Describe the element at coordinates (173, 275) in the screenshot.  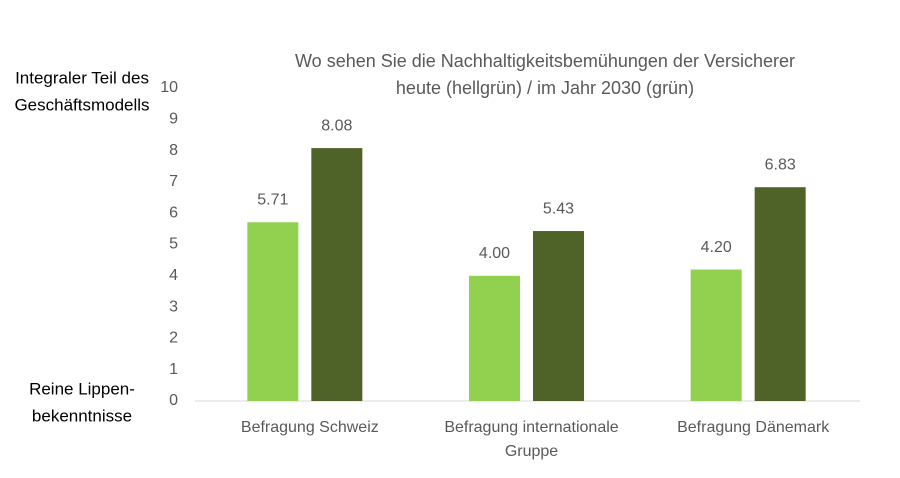
I see `y-tick-label: 4` at that location.